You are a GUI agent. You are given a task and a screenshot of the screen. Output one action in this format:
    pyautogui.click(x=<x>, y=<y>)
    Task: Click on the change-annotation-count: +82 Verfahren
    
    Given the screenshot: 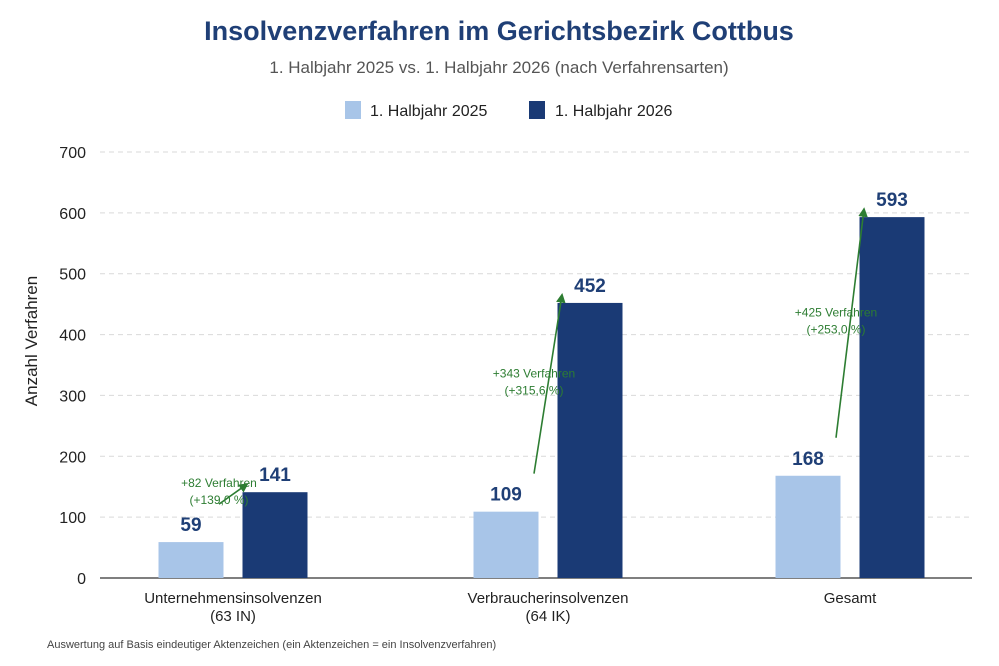 What is the action you would take?
    pyautogui.click(x=219, y=483)
    